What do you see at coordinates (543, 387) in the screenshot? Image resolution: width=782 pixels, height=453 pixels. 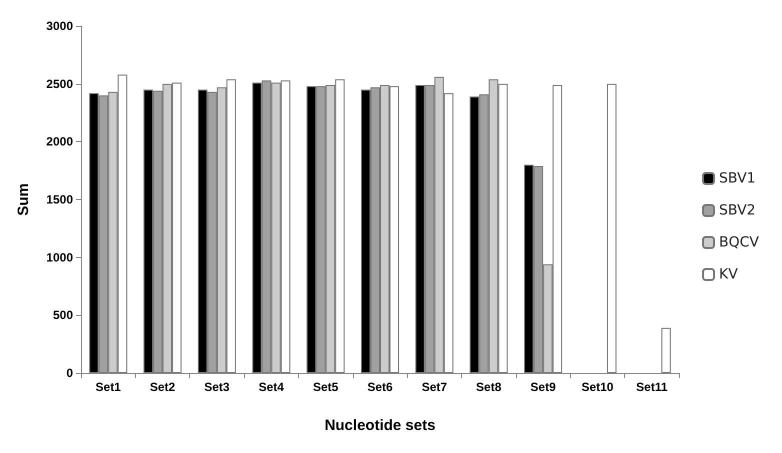 I see `x-tick-label: Set9` at bounding box center [543, 387].